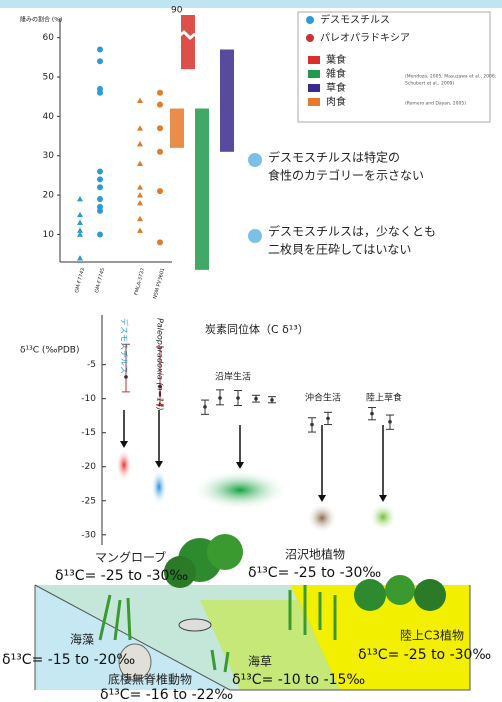 The image size is (502, 702). I want to click on group-label: 陸上草食, so click(384, 398).